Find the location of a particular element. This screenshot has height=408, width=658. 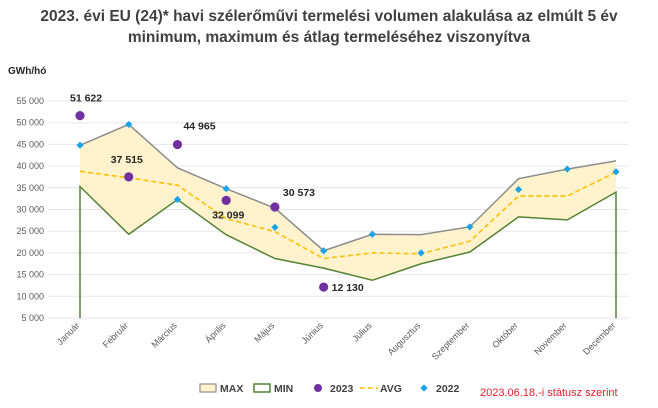

legend-swatch-max is located at coordinates (208, 388).